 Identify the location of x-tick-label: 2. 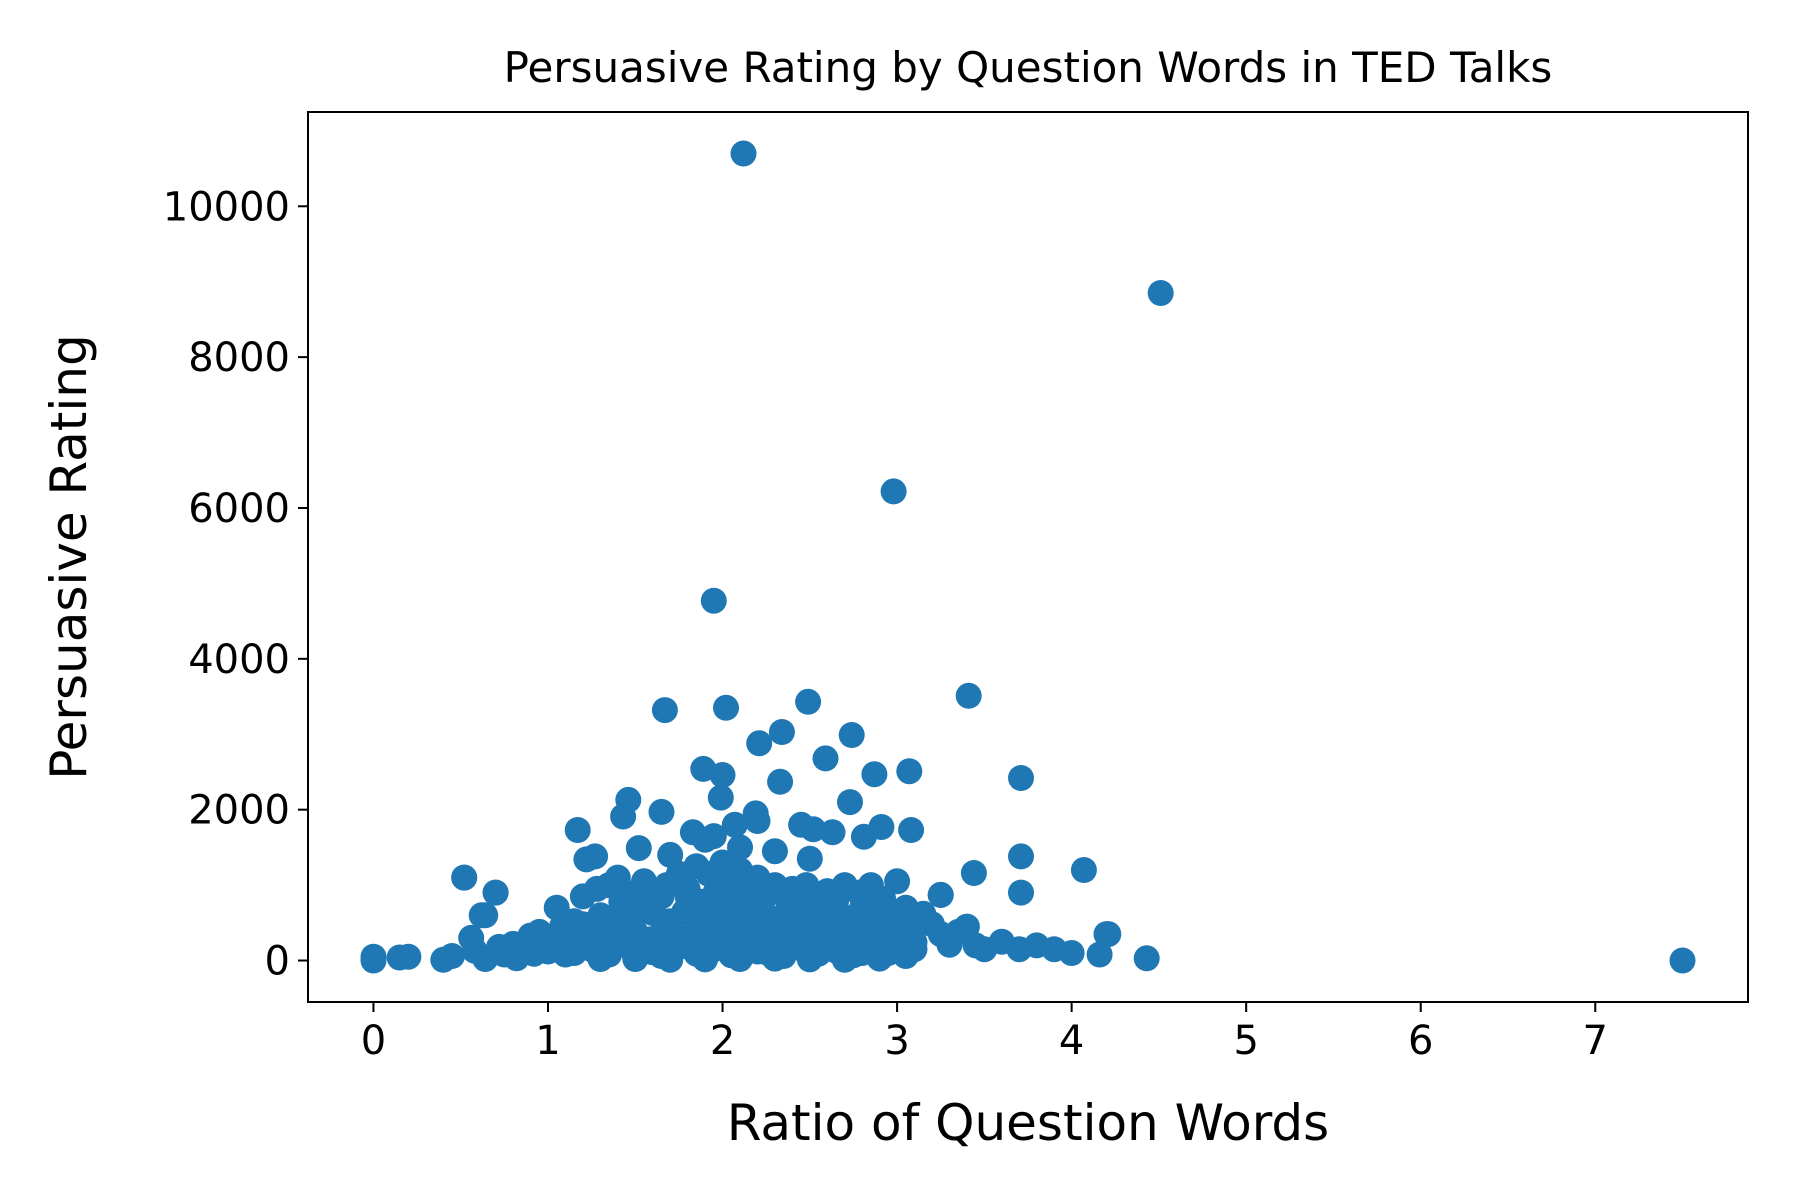
(722, 1041).